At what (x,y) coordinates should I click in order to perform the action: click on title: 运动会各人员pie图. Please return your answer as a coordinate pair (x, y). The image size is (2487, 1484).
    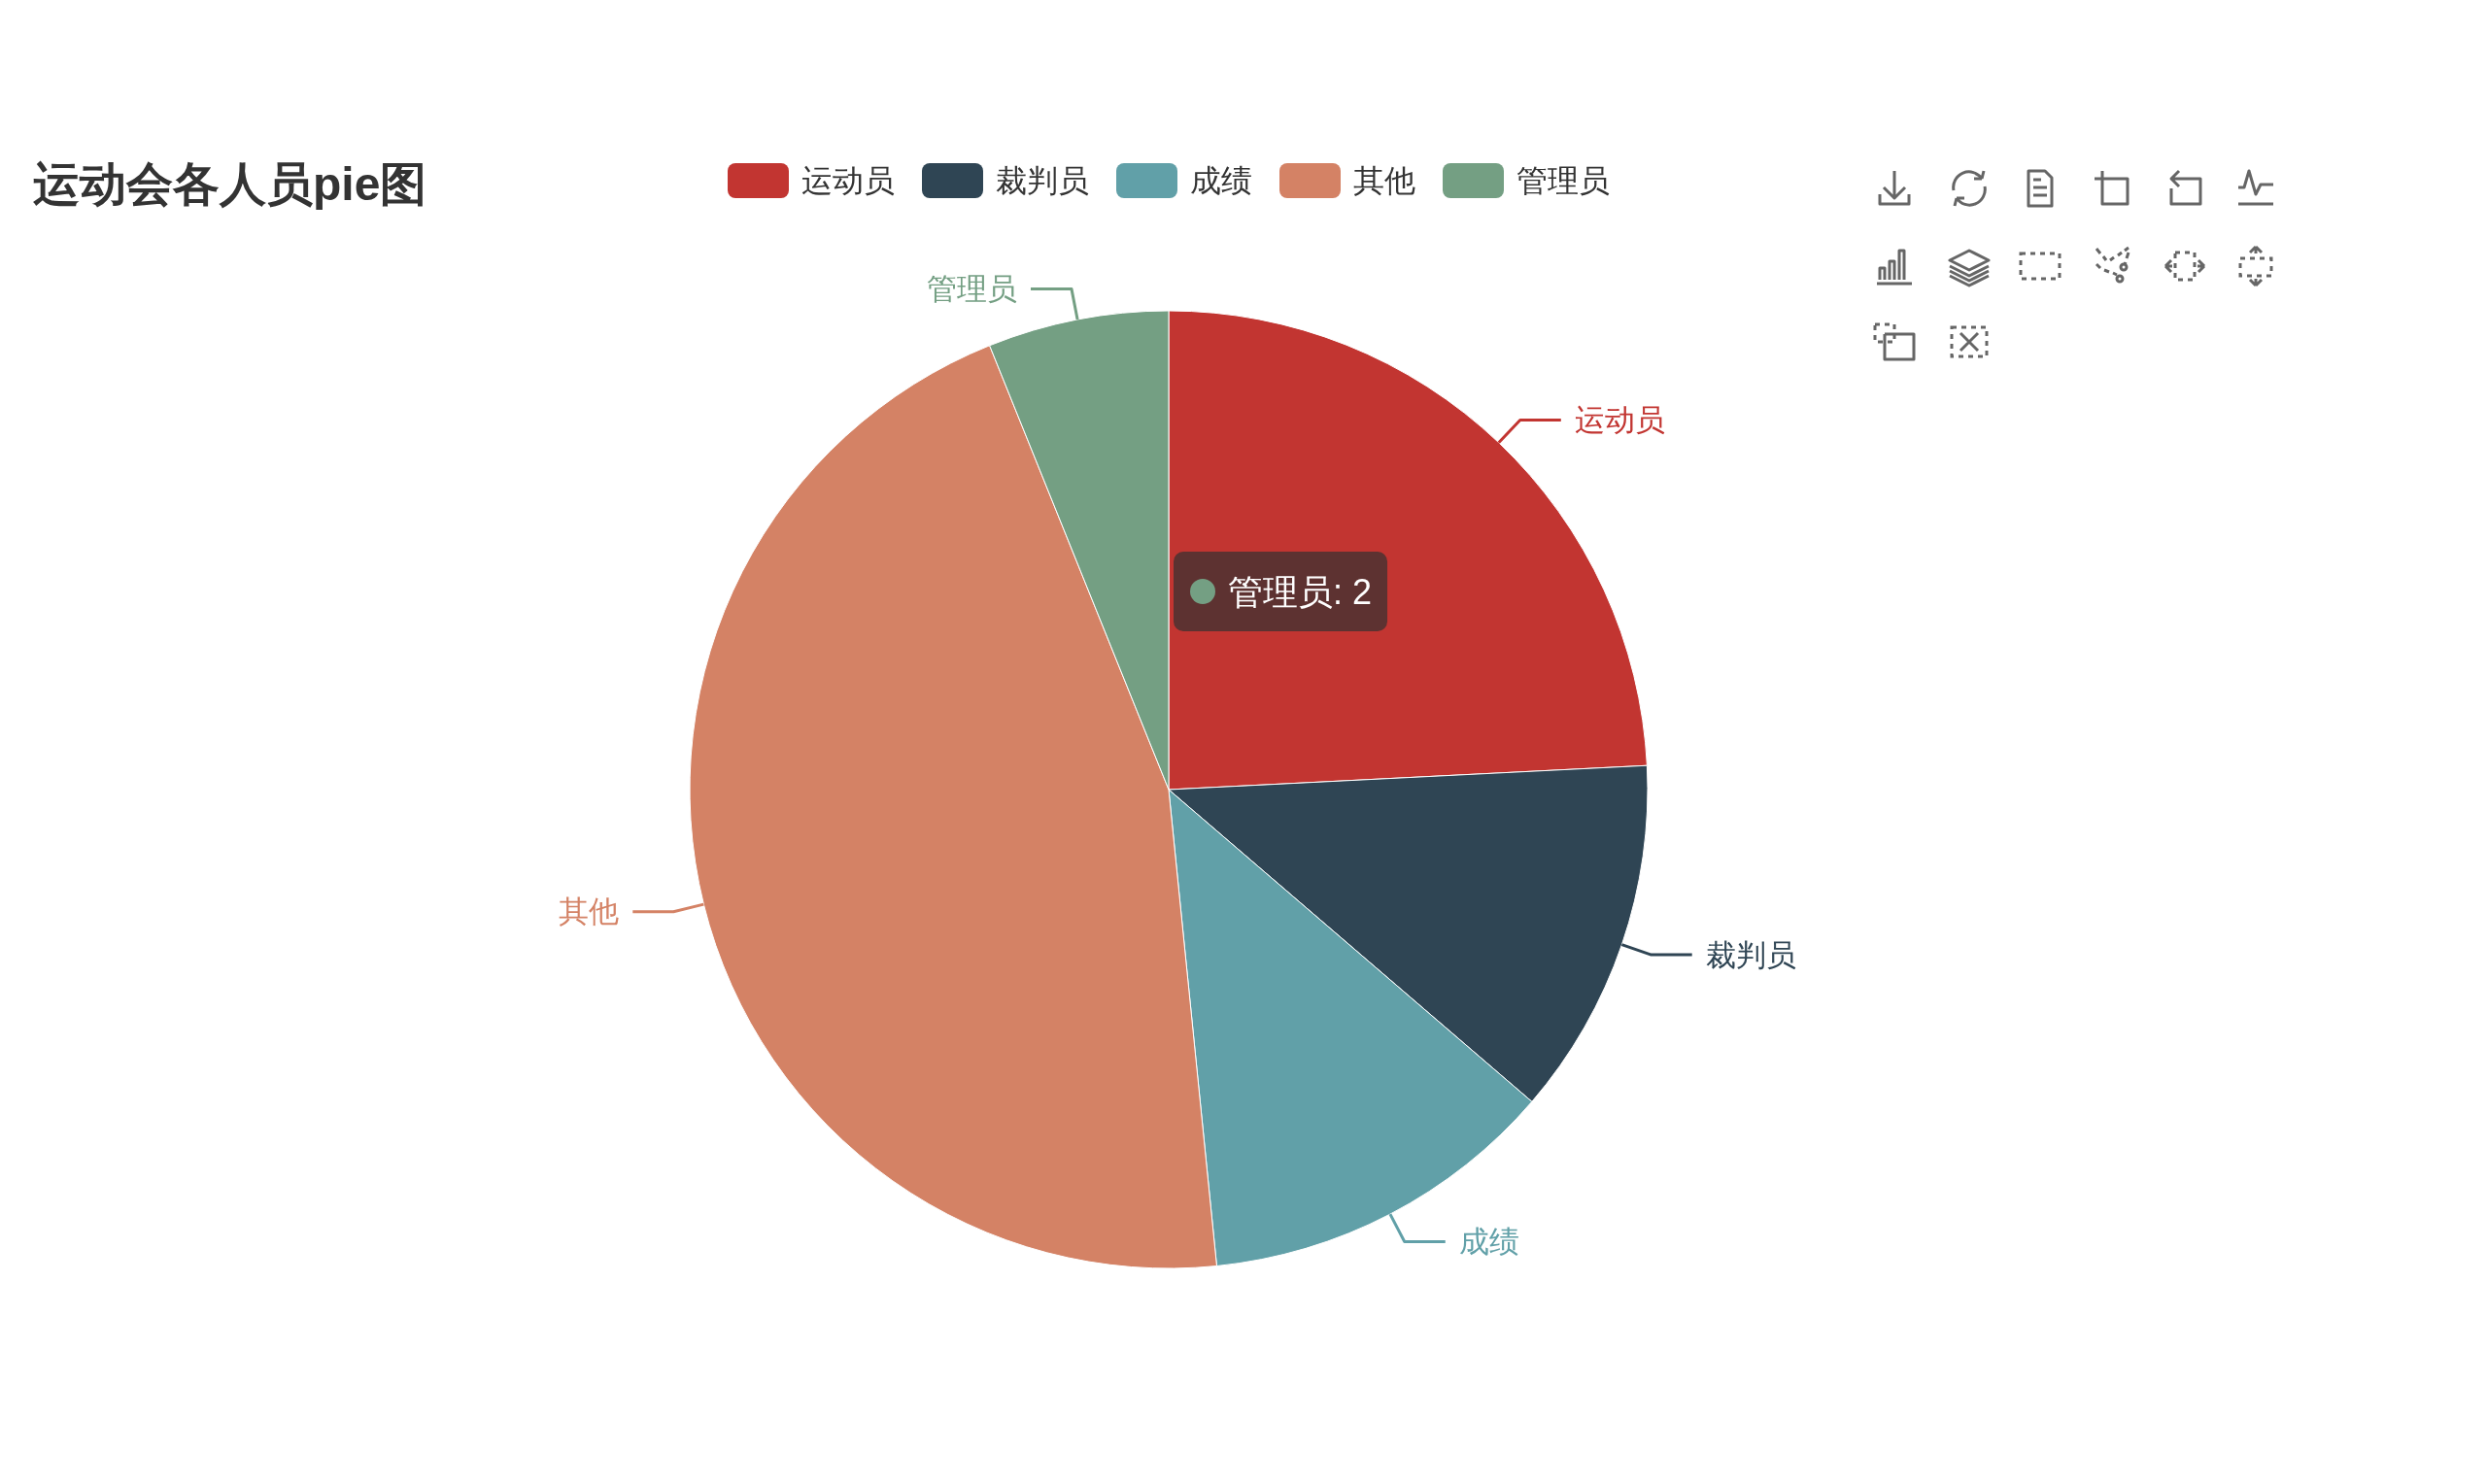
    Looking at the image, I should click on (230, 183).